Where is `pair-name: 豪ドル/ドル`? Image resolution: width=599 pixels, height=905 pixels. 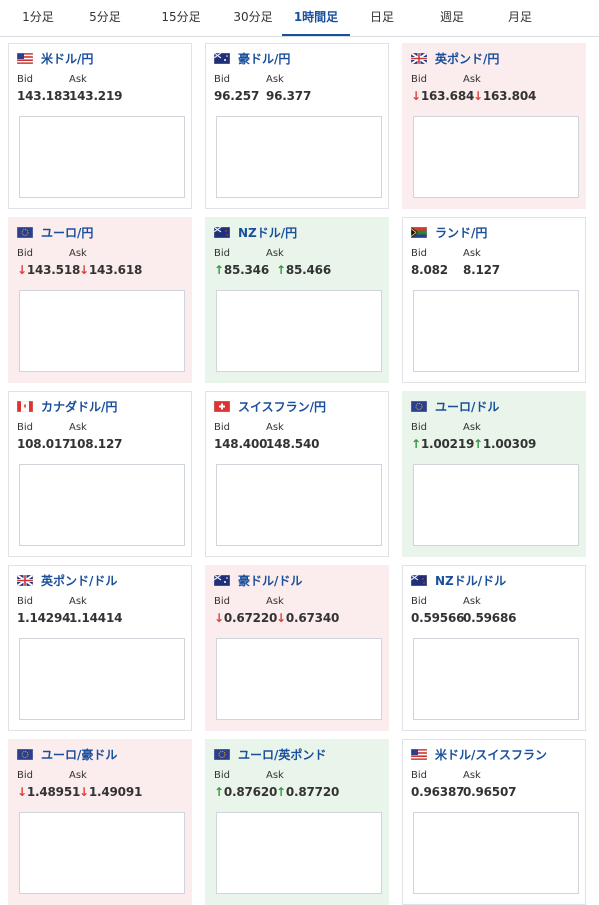 pair-name: 豪ドル/ドル is located at coordinates (270, 581).